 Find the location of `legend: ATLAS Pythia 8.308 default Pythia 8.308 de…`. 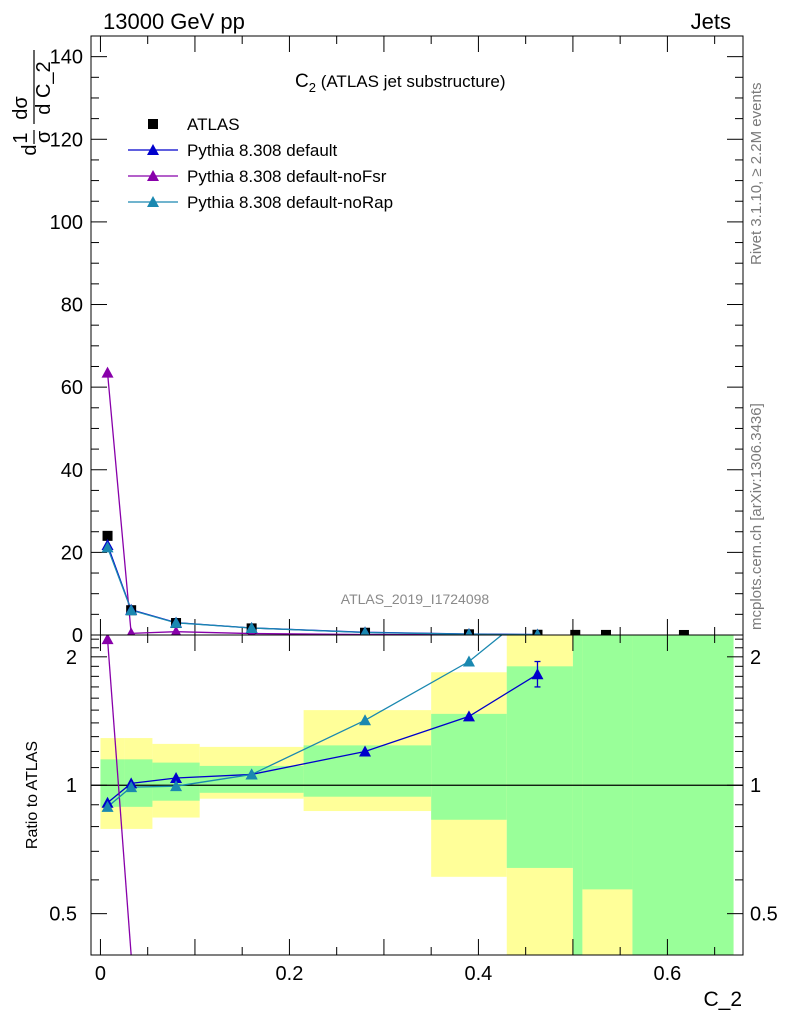

legend: ATLAS Pythia 8.308 default Pythia 8.308 de… is located at coordinates (260, 163).